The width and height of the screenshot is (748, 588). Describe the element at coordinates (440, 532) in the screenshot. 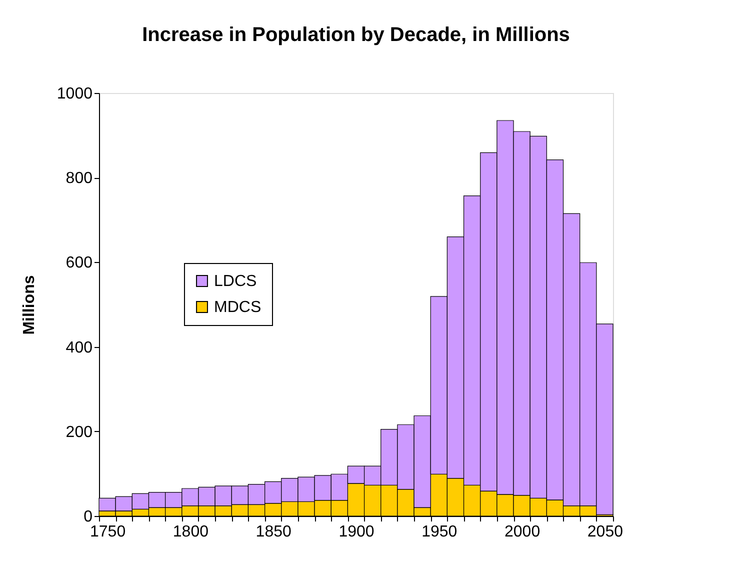

I see `x-tick-label: 1950` at that location.